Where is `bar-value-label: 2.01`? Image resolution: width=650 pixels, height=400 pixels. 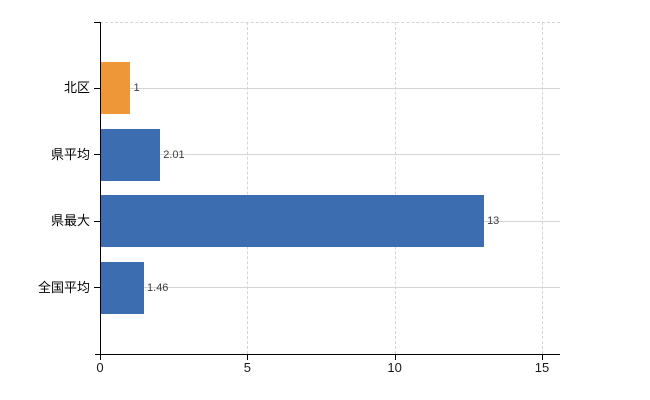
bar-value-label: 2.01 is located at coordinates (174, 154).